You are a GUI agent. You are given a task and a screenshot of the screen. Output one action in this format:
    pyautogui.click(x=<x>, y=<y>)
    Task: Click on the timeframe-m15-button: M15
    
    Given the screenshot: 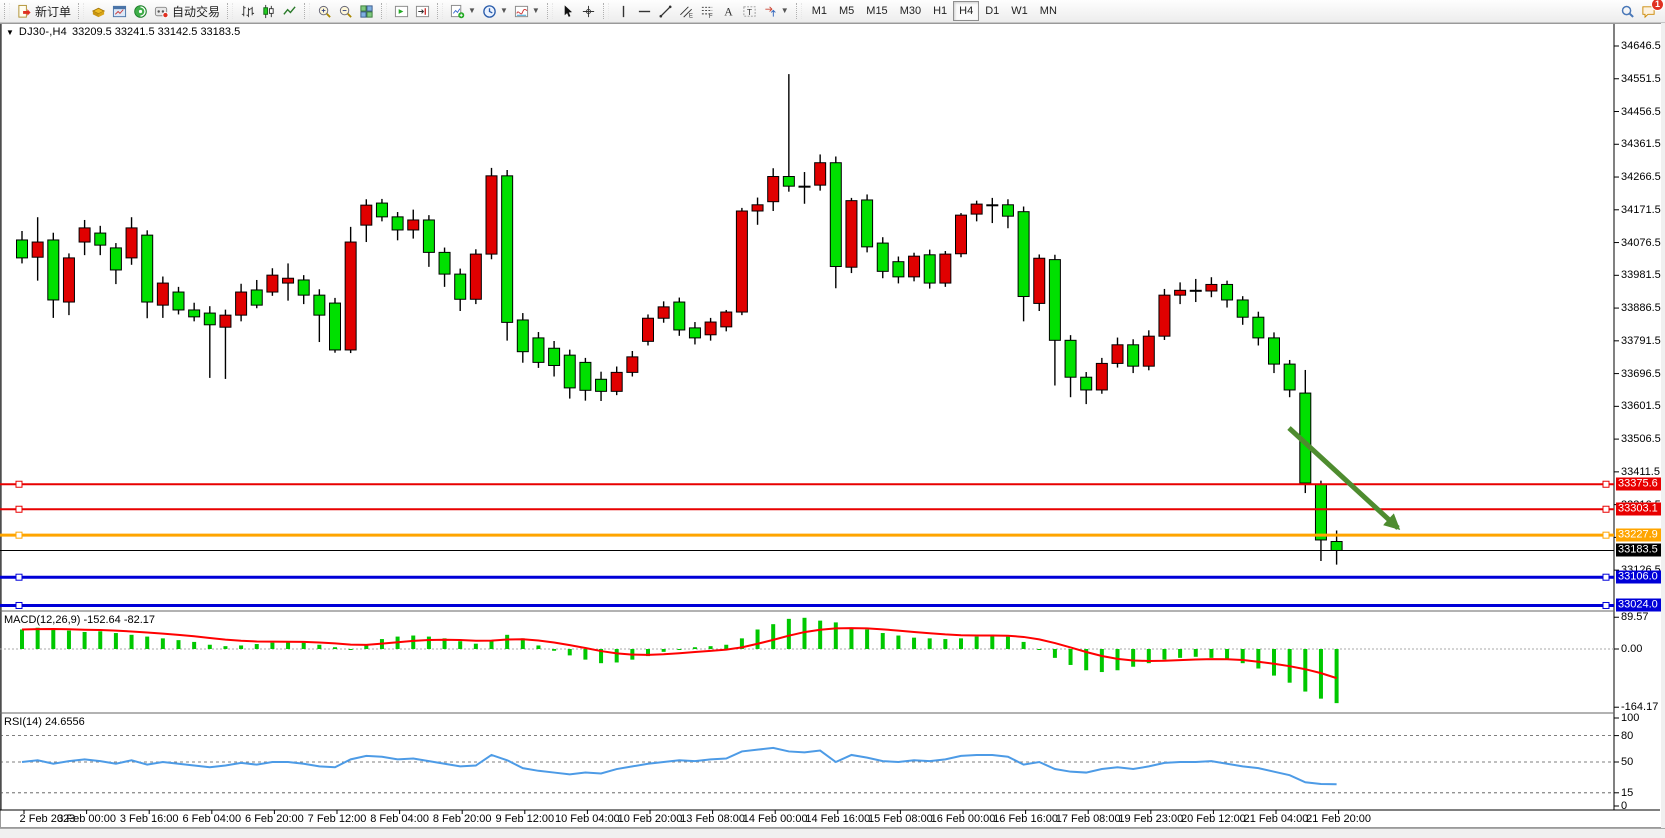 What is the action you would take?
    pyautogui.click(x=876, y=11)
    